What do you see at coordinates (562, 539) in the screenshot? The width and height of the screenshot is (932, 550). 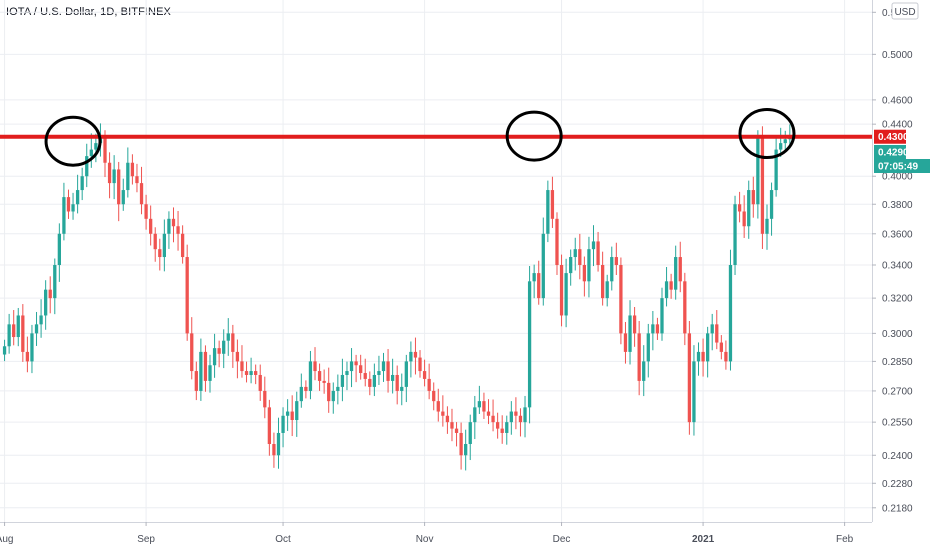 I see `time-tick-label: Dec` at bounding box center [562, 539].